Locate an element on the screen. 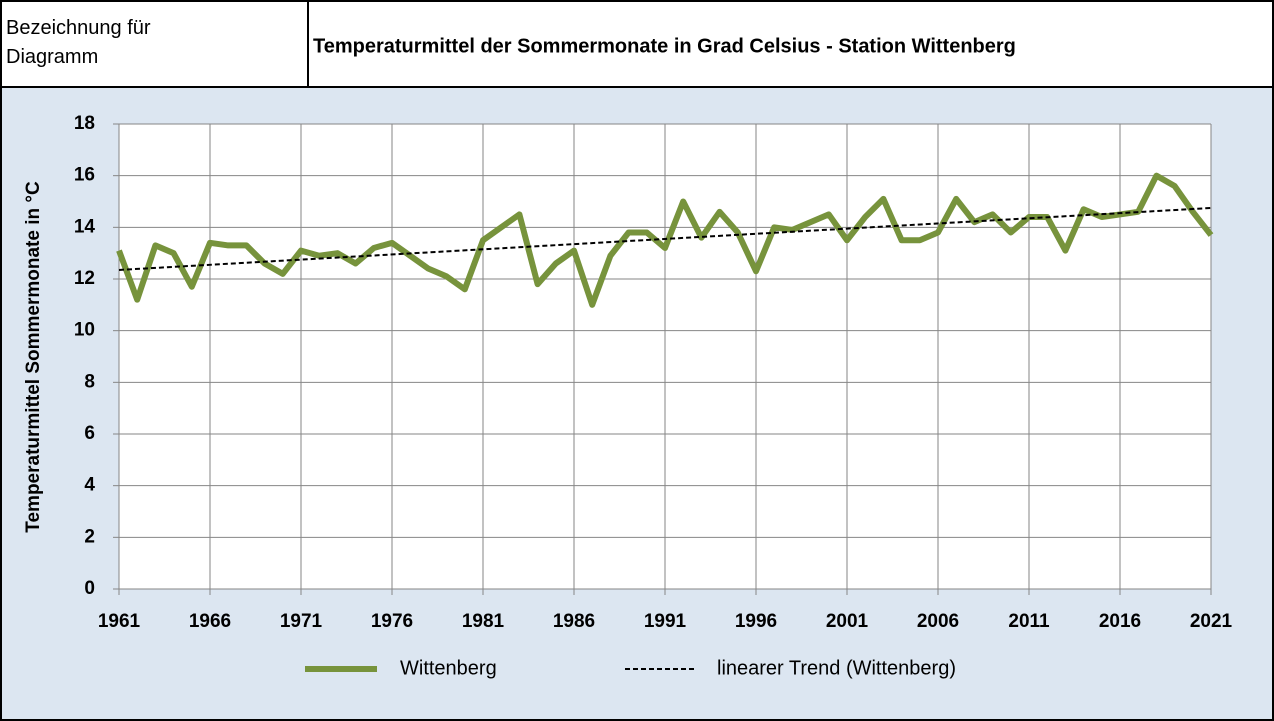  y-tick-label: 14 is located at coordinates (85, 226).